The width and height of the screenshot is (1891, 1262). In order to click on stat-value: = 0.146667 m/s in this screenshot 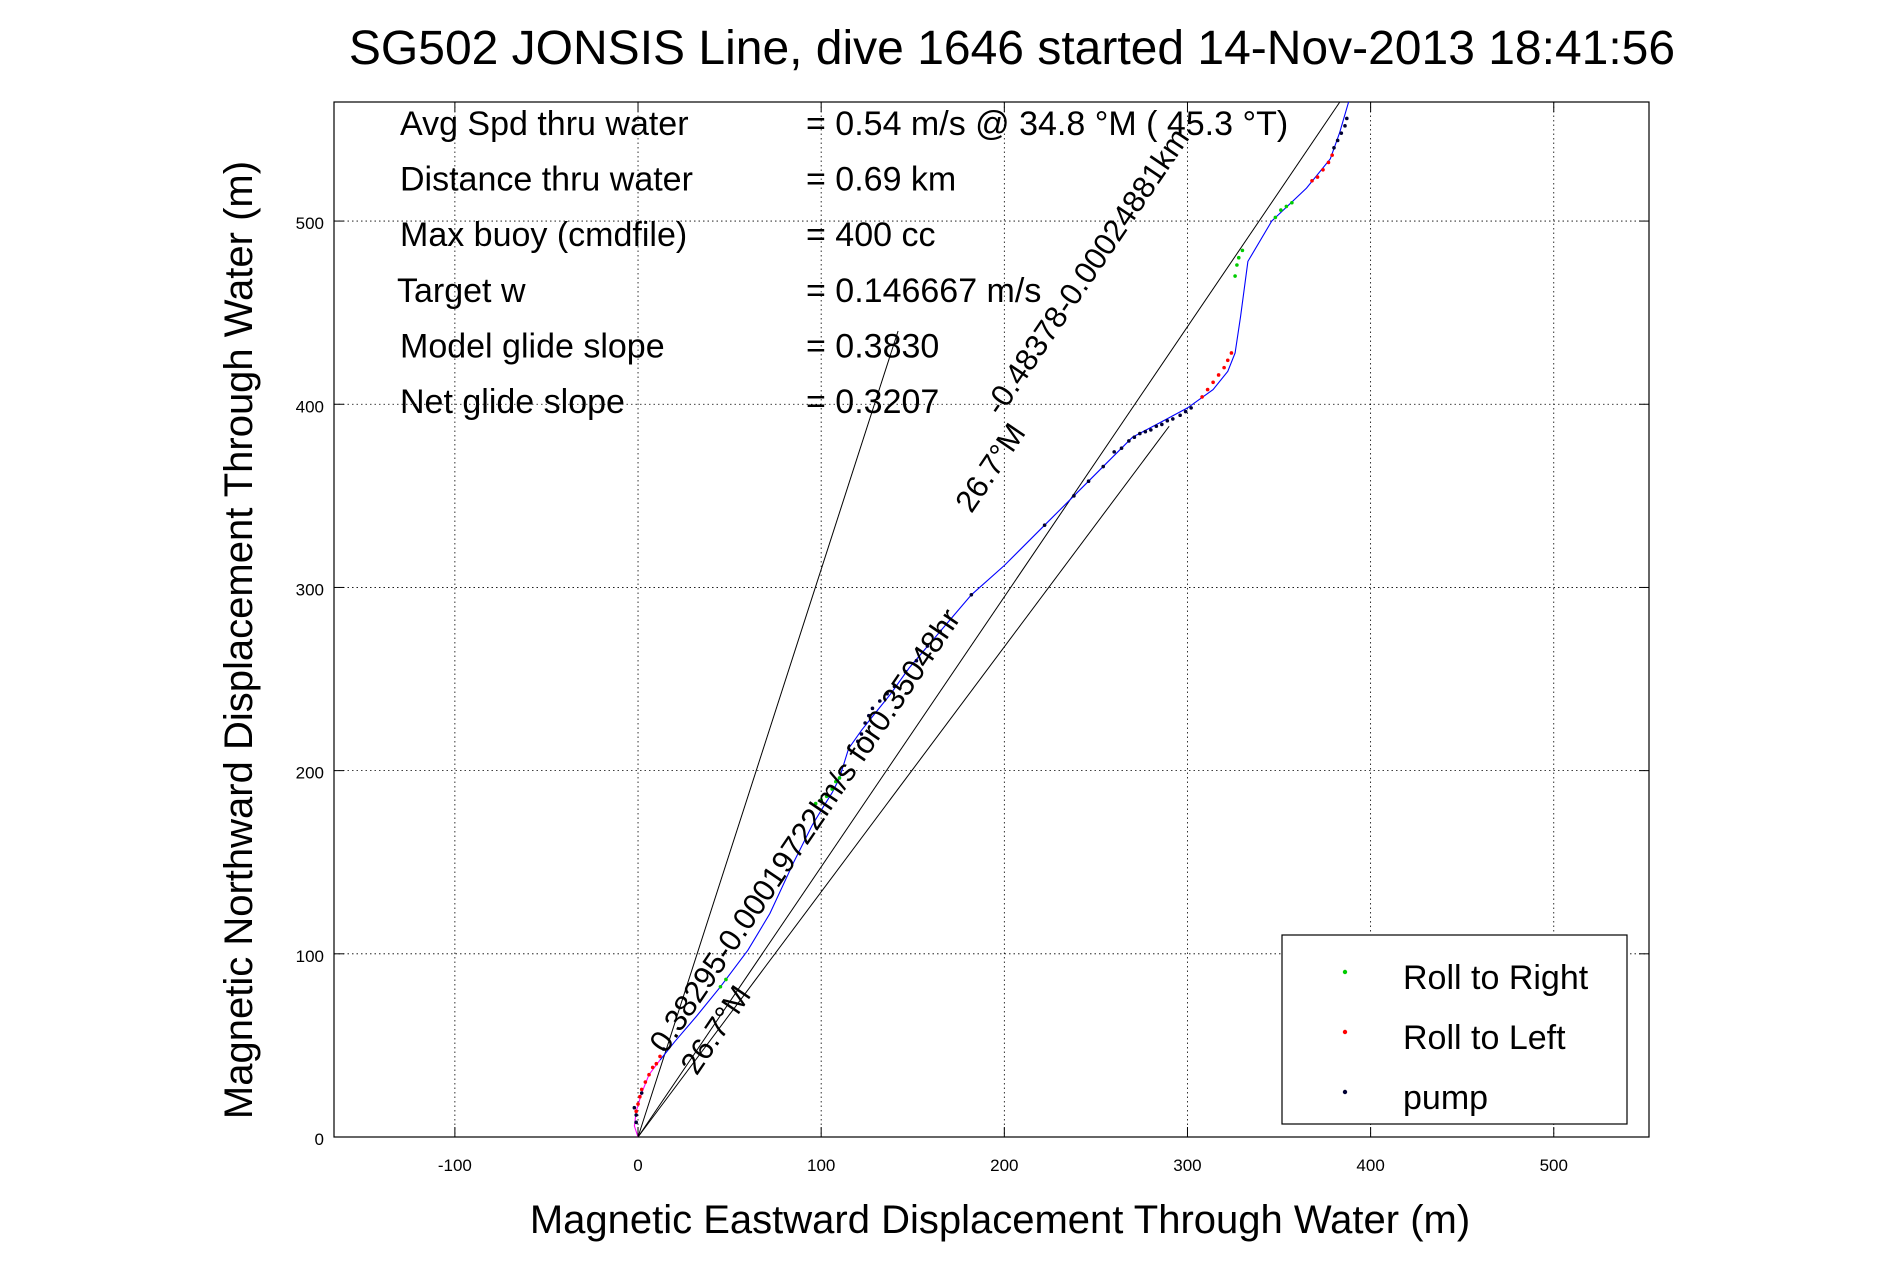, I will do `click(923, 291)`.